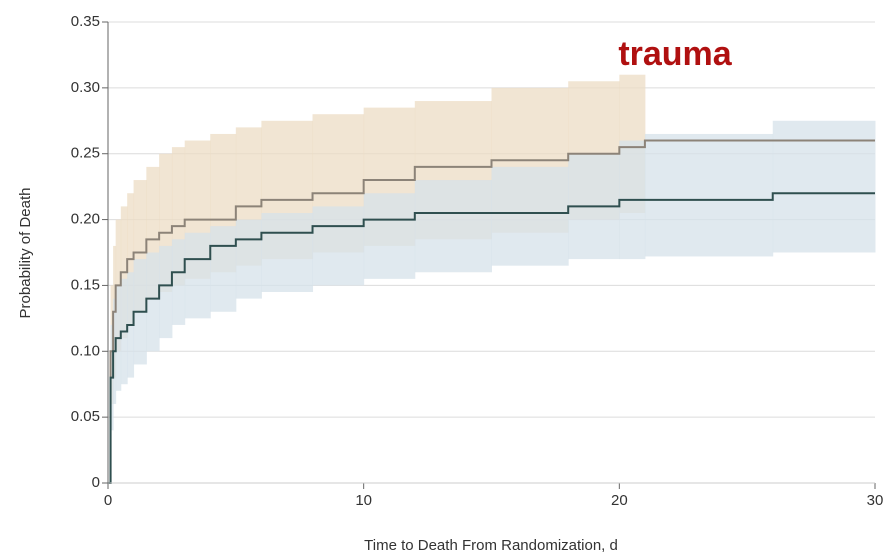 The height and width of the screenshot is (560, 890). Describe the element at coordinates (85, 153) in the screenshot. I see `y-tick-label: 0.25` at that location.